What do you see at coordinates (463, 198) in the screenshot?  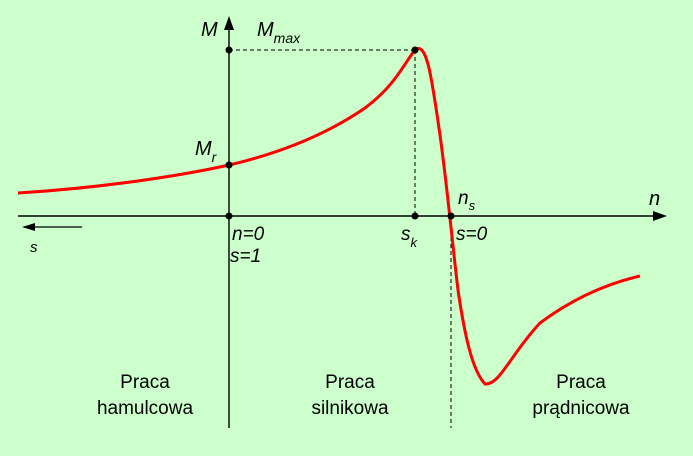 I see `ns-label-base: n` at bounding box center [463, 198].